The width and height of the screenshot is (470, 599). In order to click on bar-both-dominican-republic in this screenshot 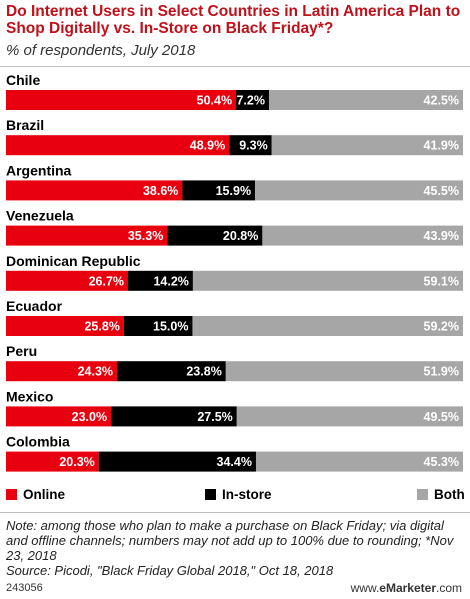, I will do `click(327, 280)`.